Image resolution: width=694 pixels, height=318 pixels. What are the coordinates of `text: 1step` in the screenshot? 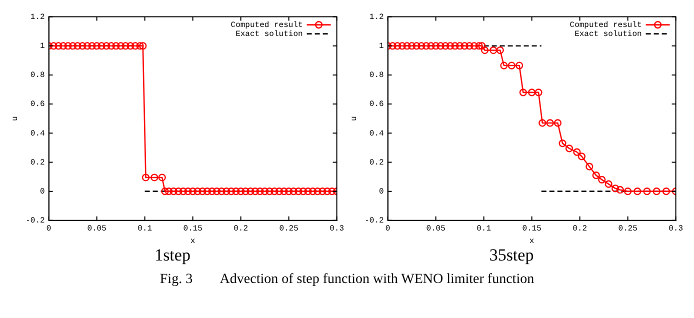 It's located at (172, 254).